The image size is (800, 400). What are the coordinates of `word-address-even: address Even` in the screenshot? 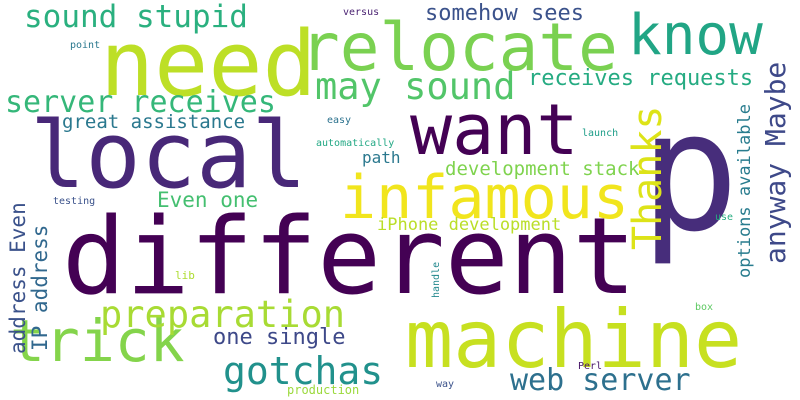 It's located at (18, 278).